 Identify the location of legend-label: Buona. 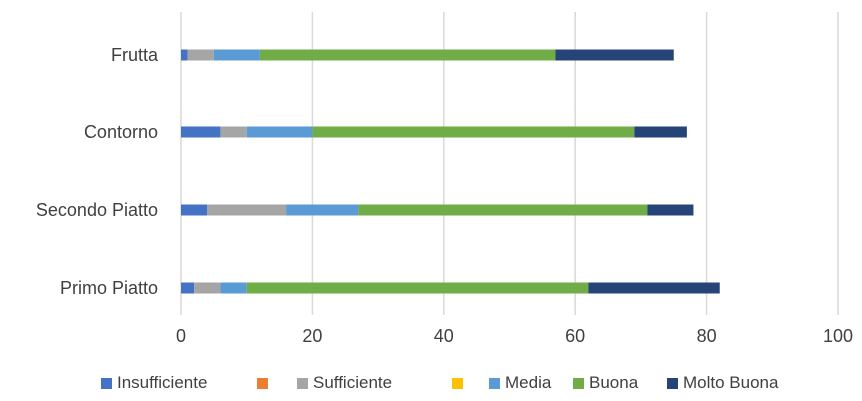
(614, 382).